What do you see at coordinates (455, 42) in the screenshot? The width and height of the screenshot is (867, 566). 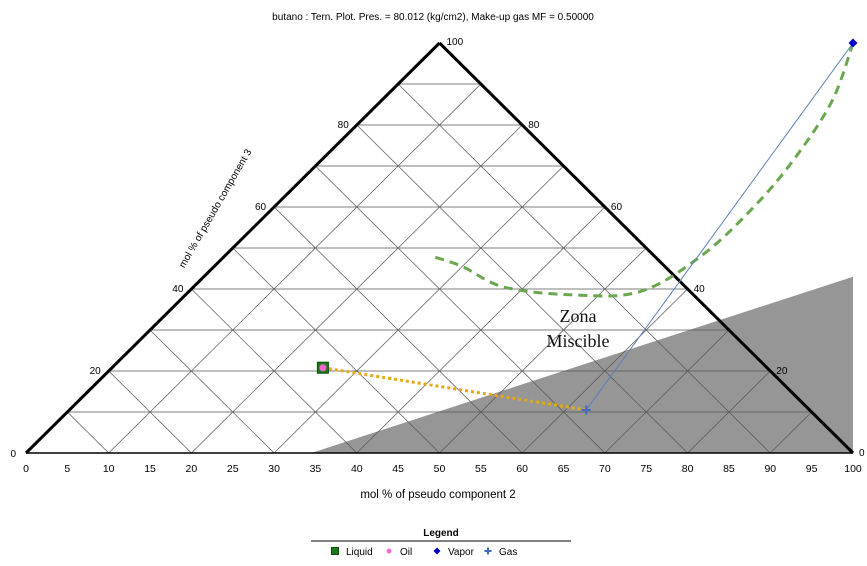 I see `left-edge-tick-label: 100` at bounding box center [455, 42].